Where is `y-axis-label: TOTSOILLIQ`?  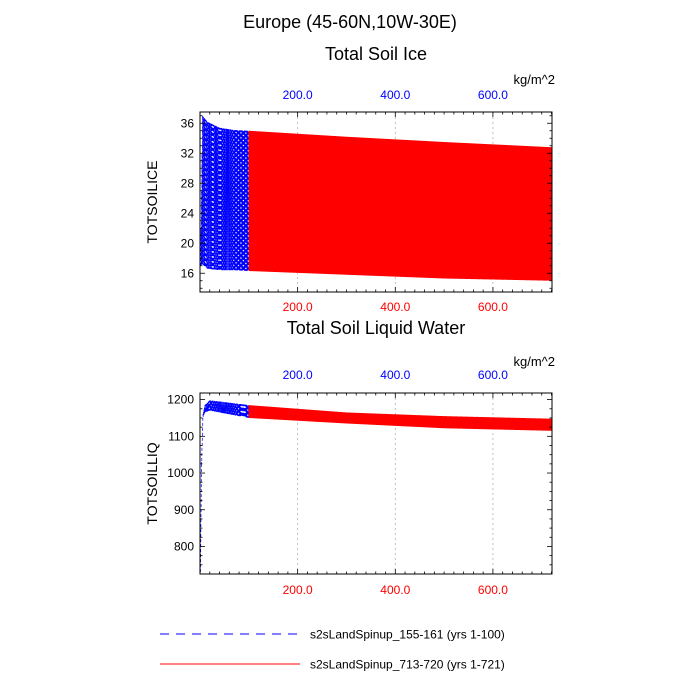 y-axis-label: TOTSOILLIQ is located at coordinates (152, 483).